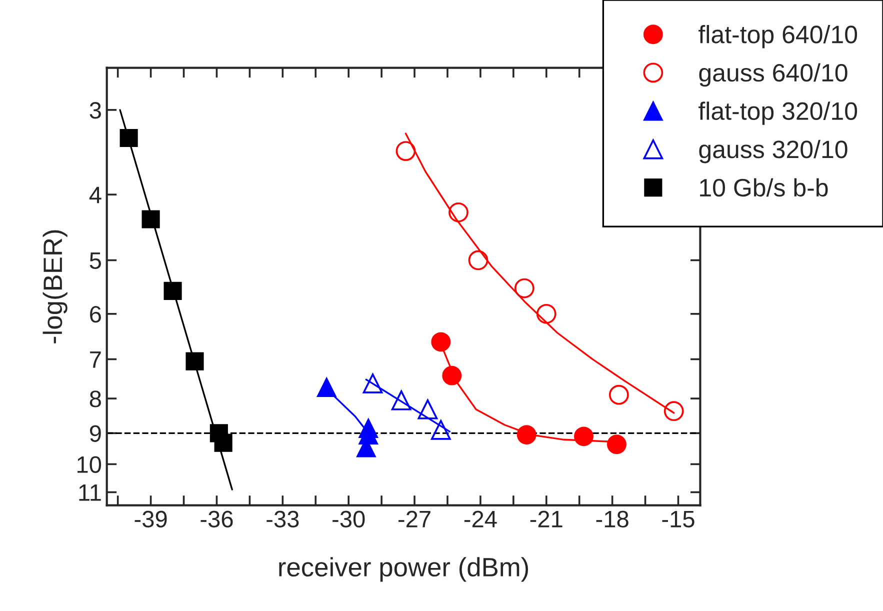 Image resolution: width=883 pixels, height=611 pixels. I want to click on legend-label: gauss 640/10, so click(773, 75).